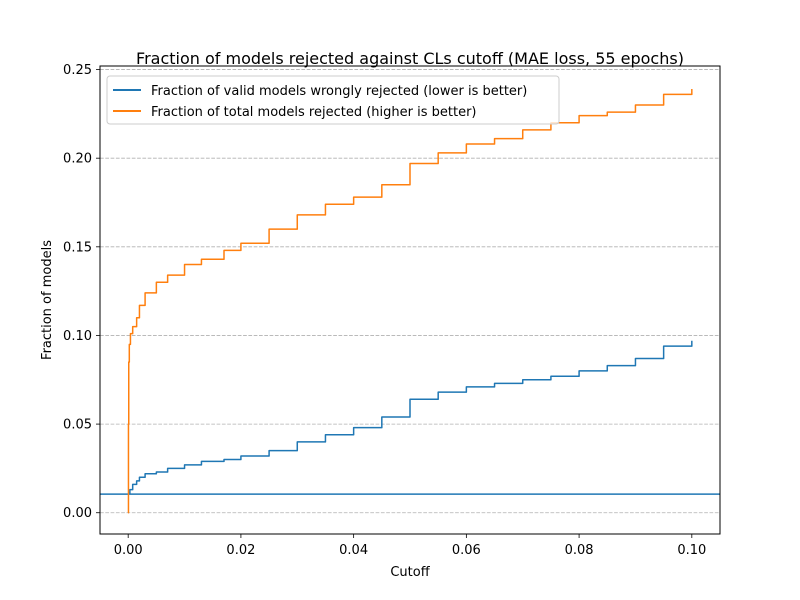 The width and height of the screenshot is (800, 600). I want to click on y-axis-ticks: 0.00 0.05 0.10 0.15 0.20 0.25, so click(81, 292).